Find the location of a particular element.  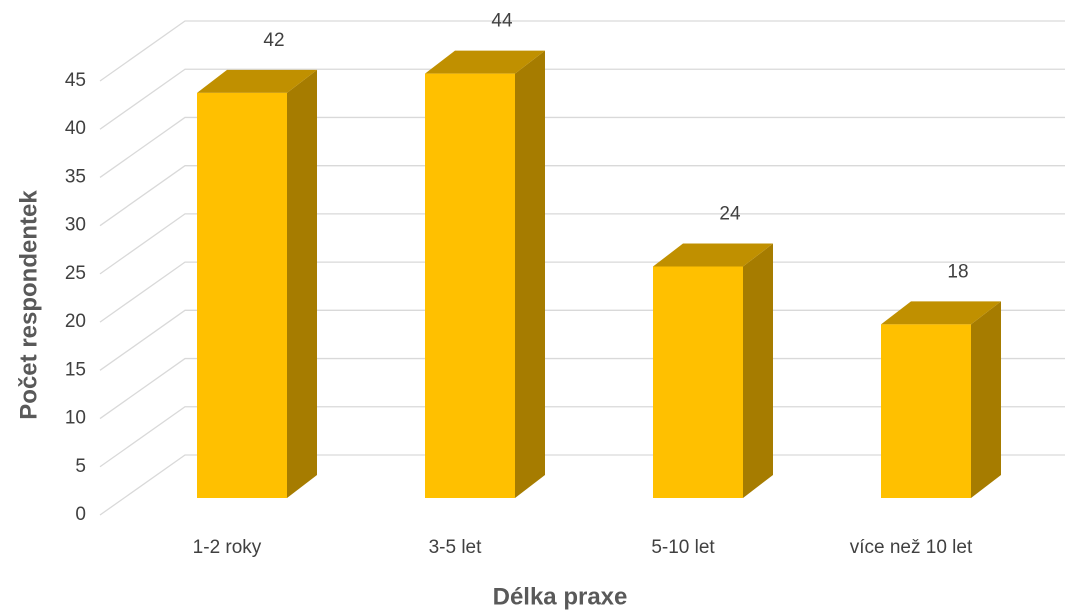

x-axis-title: Délka praxe is located at coordinates (560, 596).